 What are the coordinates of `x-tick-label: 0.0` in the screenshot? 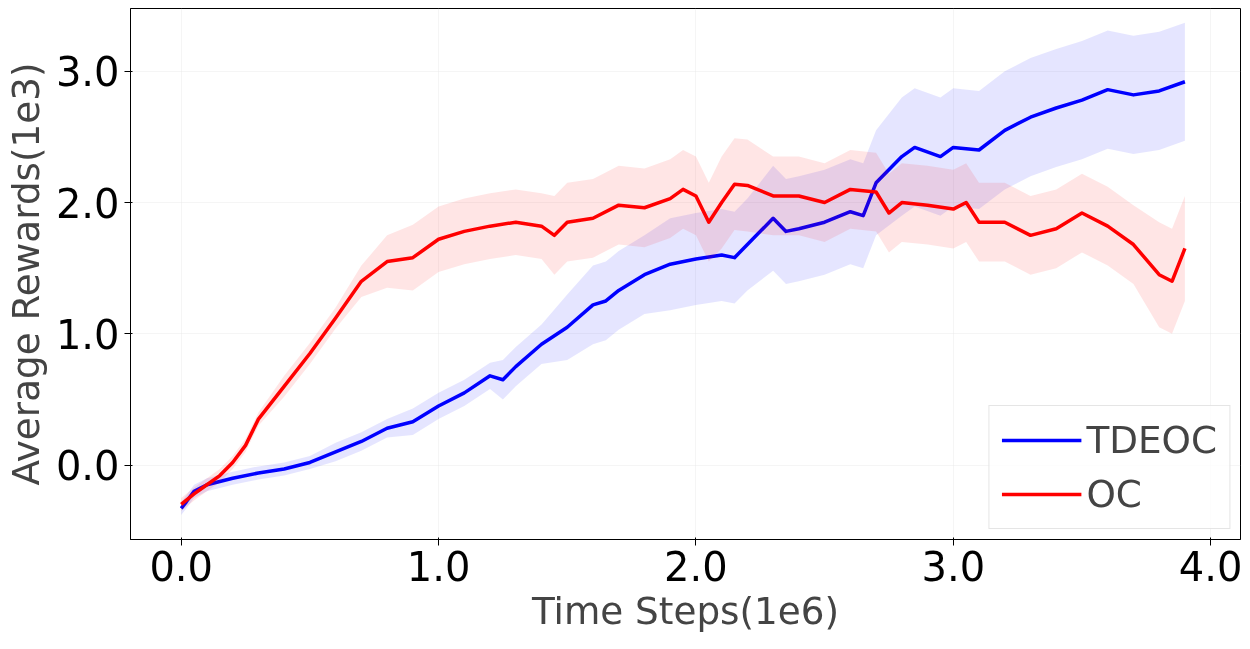 It's located at (181, 566).